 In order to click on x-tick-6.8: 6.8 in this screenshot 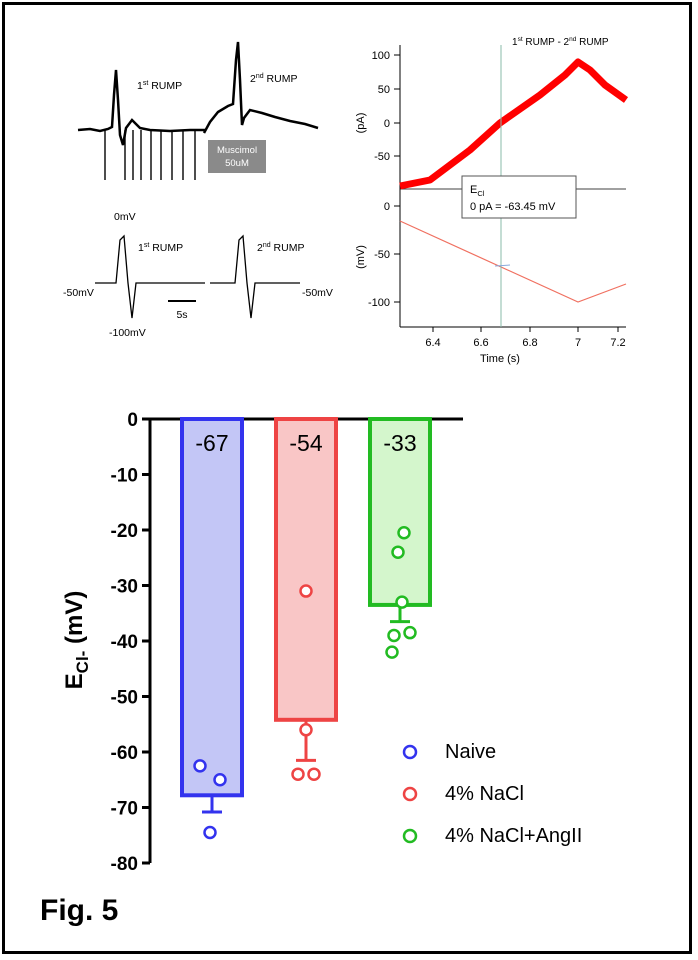, I will do `click(529, 343)`.